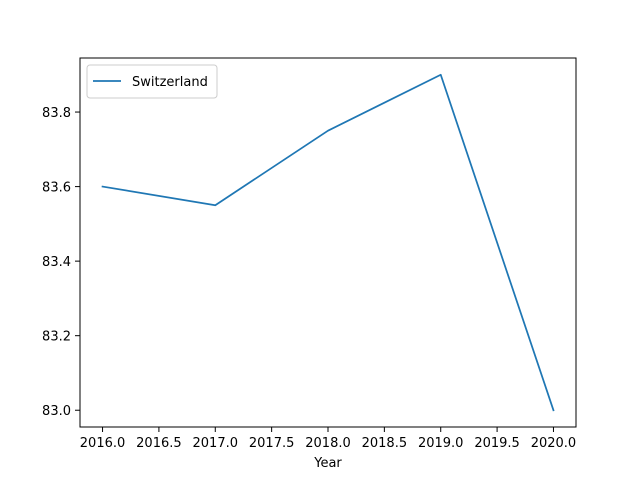  I want to click on y-tick-label: 83.8, so click(56, 113).